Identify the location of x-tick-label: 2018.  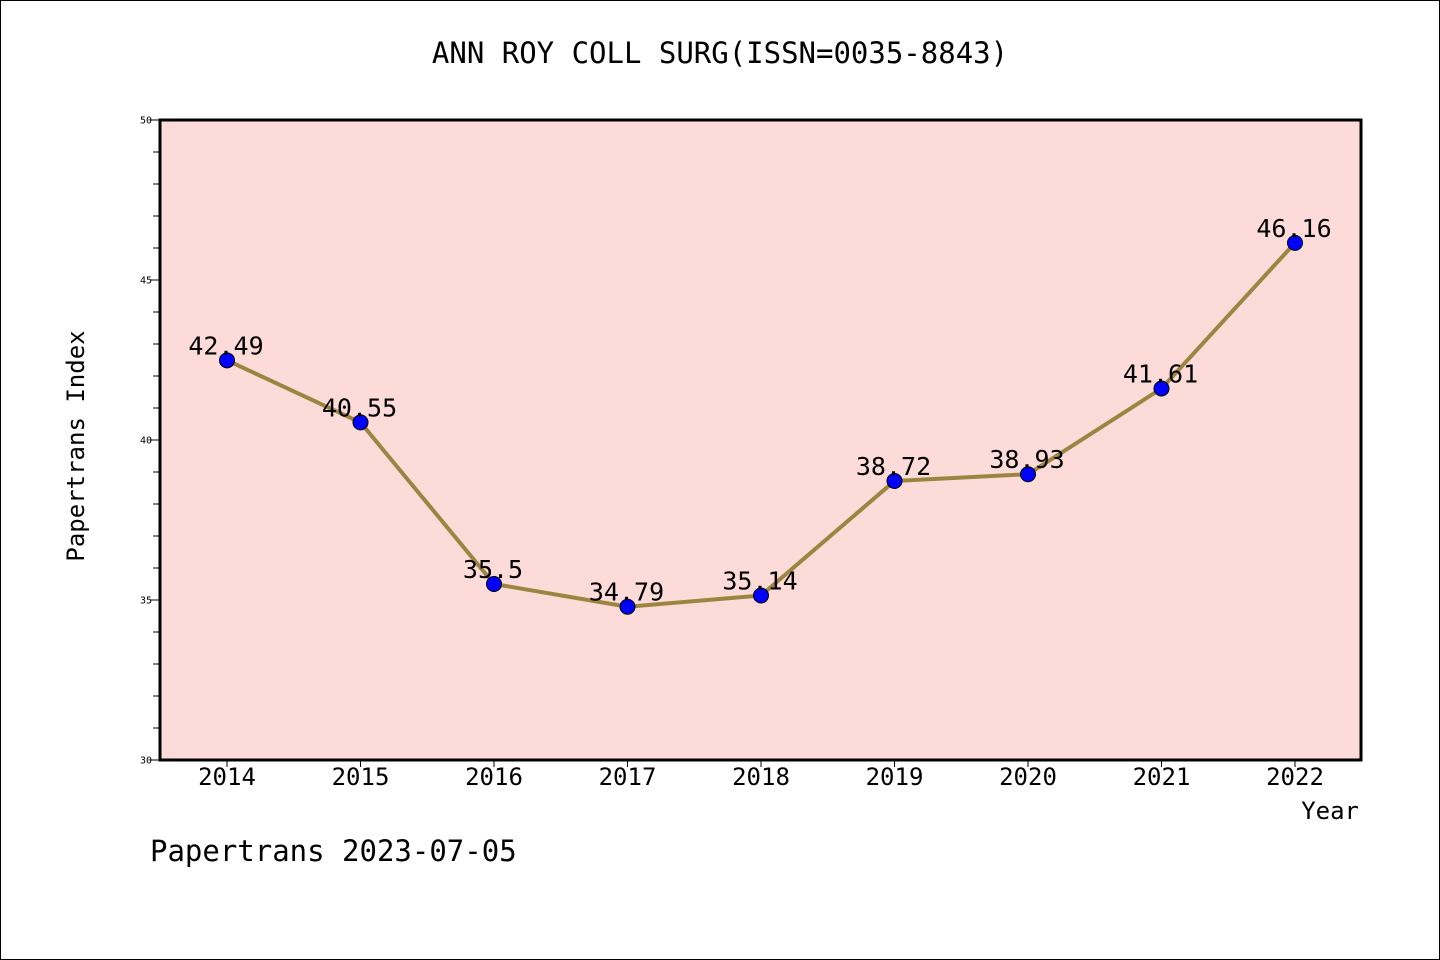
(761, 777).